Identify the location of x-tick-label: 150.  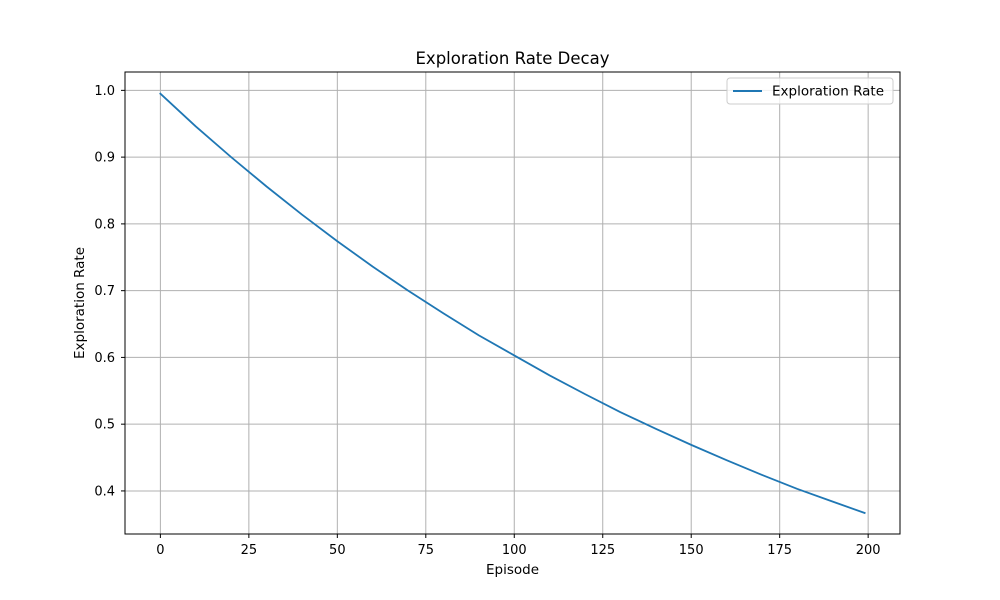
(691, 550).